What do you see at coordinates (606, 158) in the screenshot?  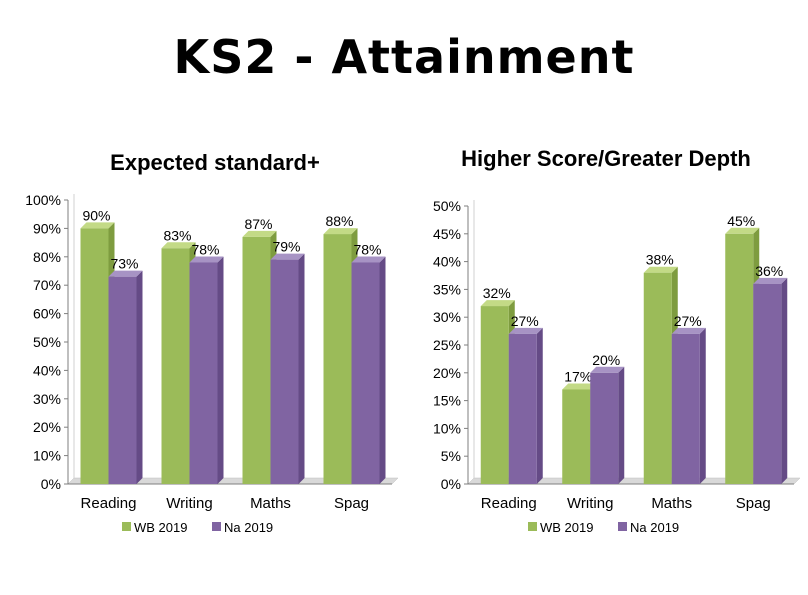 I see `chart-title: Higher Score/Greater Depth` at bounding box center [606, 158].